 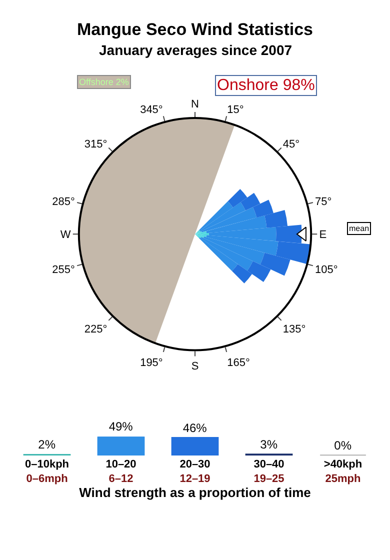 I want to click on text: 105°, so click(x=326, y=270).